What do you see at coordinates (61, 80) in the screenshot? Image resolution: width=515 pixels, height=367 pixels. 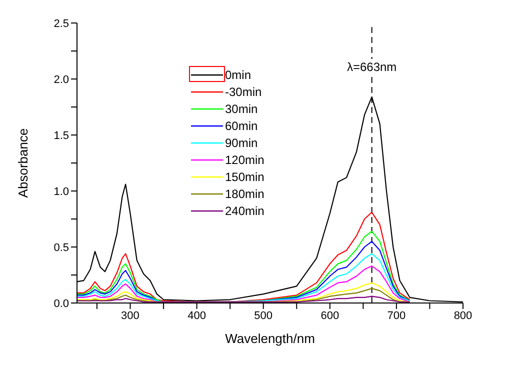 I see `y-tick-label: 2.0` at bounding box center [61, 80].